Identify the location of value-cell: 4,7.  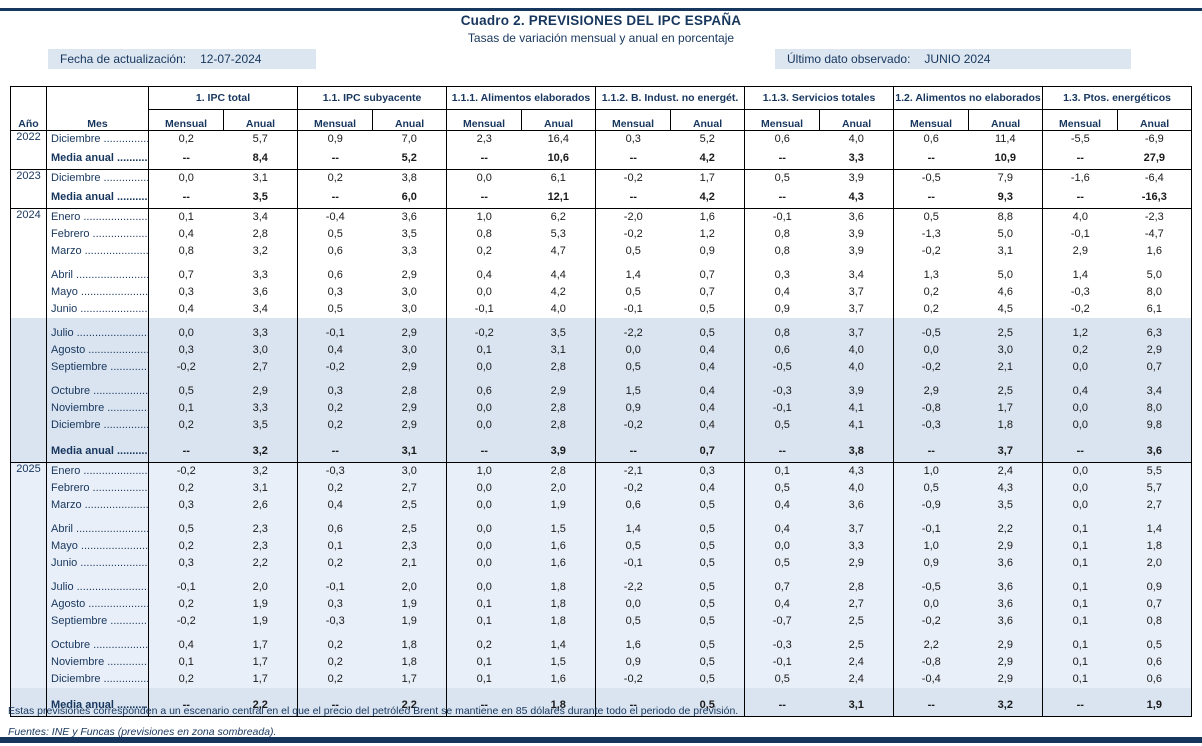
(558, 251).